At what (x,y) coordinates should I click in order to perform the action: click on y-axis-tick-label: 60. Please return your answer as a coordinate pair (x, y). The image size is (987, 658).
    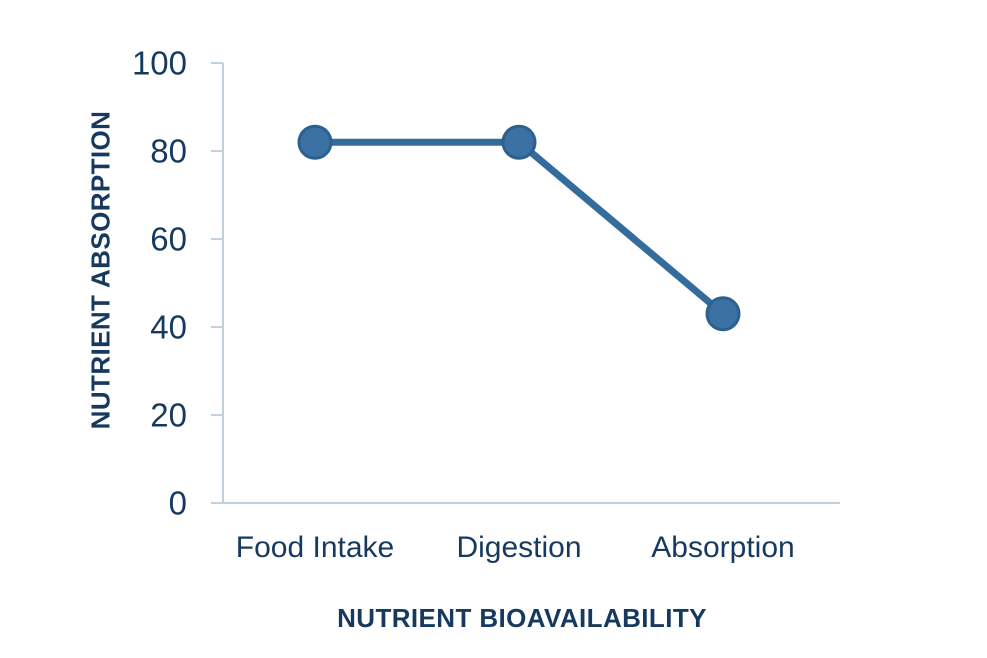
    Looking at the image, I should click on (168, 239).